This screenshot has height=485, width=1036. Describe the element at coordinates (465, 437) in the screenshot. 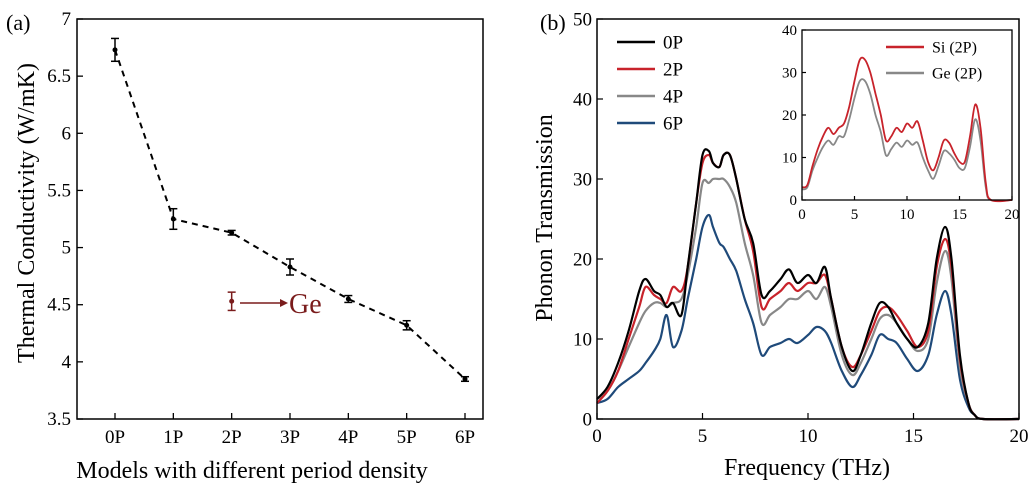

I see `a-x-tick-label: 6P` at that location.